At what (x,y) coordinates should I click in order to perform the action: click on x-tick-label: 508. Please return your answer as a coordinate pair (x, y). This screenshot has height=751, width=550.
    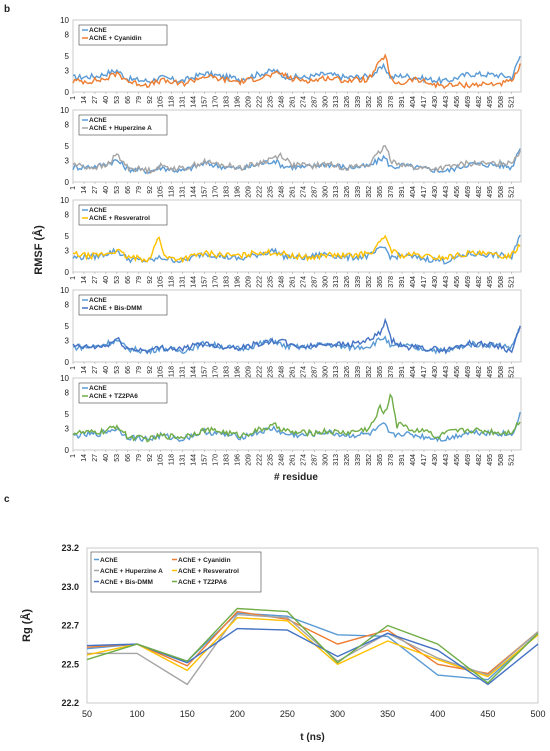
    Looking at the image, I should click on (501, 460).